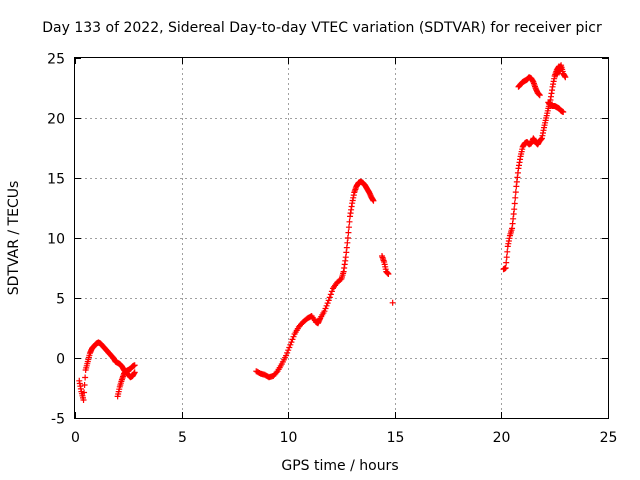 This screenshot has width=640, height=480. I want to click on y-tick-label: 25, so click(56, 60).